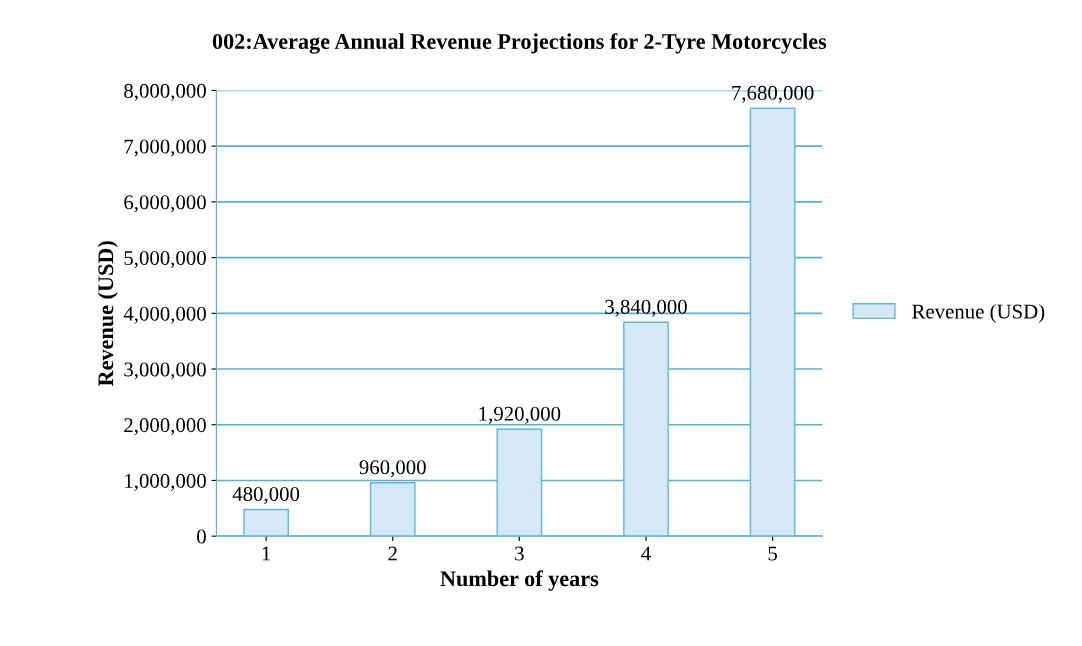  Describe the element at coordinates (646, 553) in the screenshot. I see `x-tick-label: 4` at that location.